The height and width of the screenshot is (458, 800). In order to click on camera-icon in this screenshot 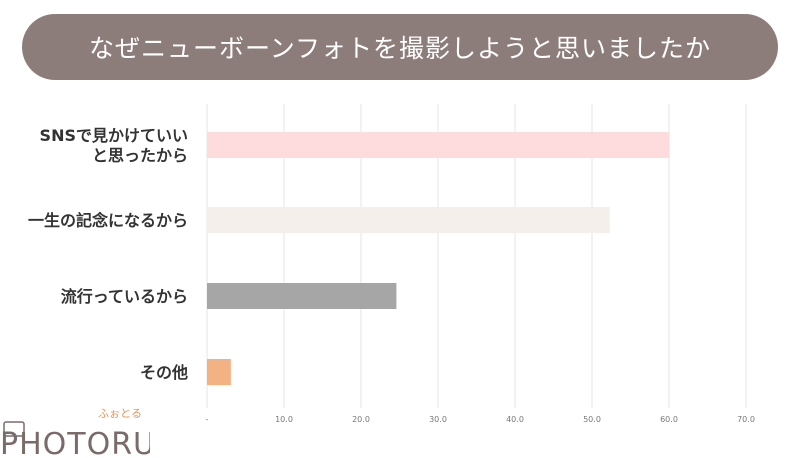, I will do `click(14, 429)`.